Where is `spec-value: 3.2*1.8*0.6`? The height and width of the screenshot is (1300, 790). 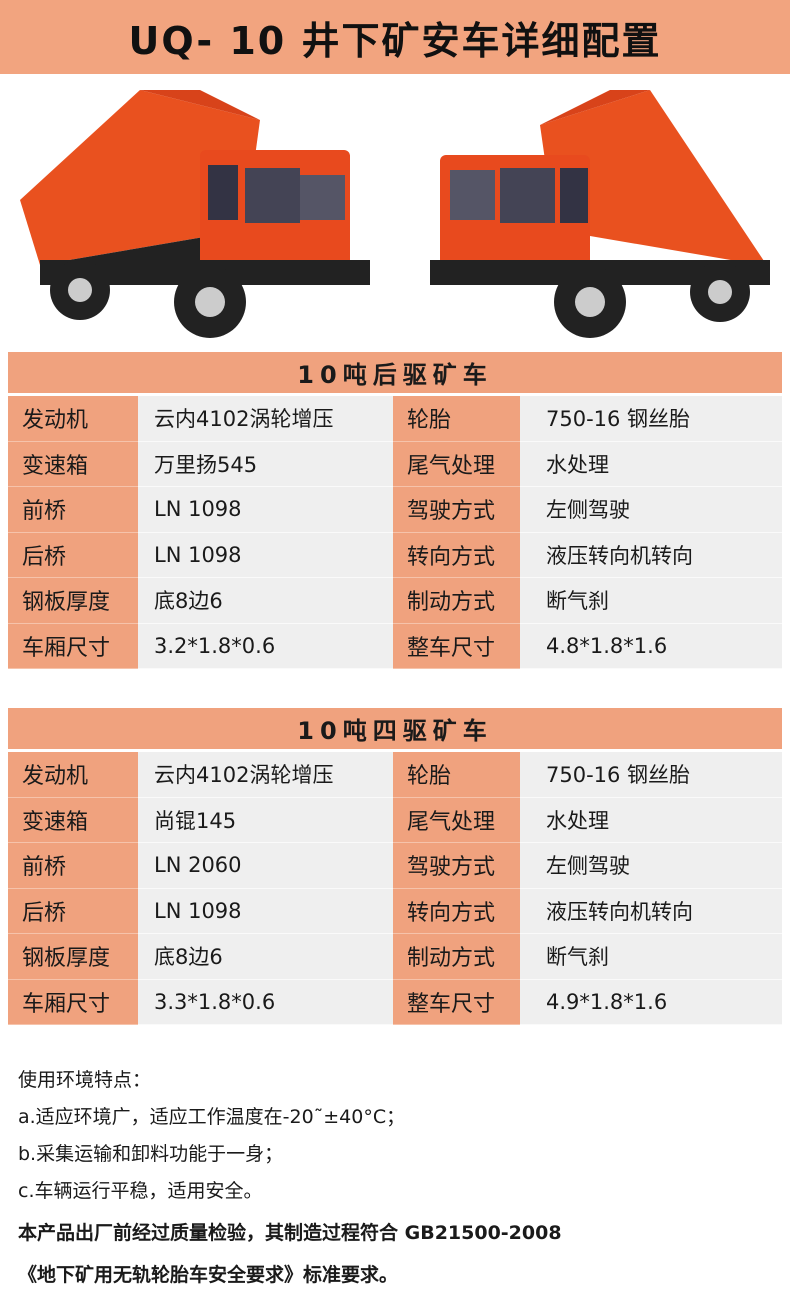
spec-value: 3.2*1.8*0.6 is located at coordinates (265, 646).